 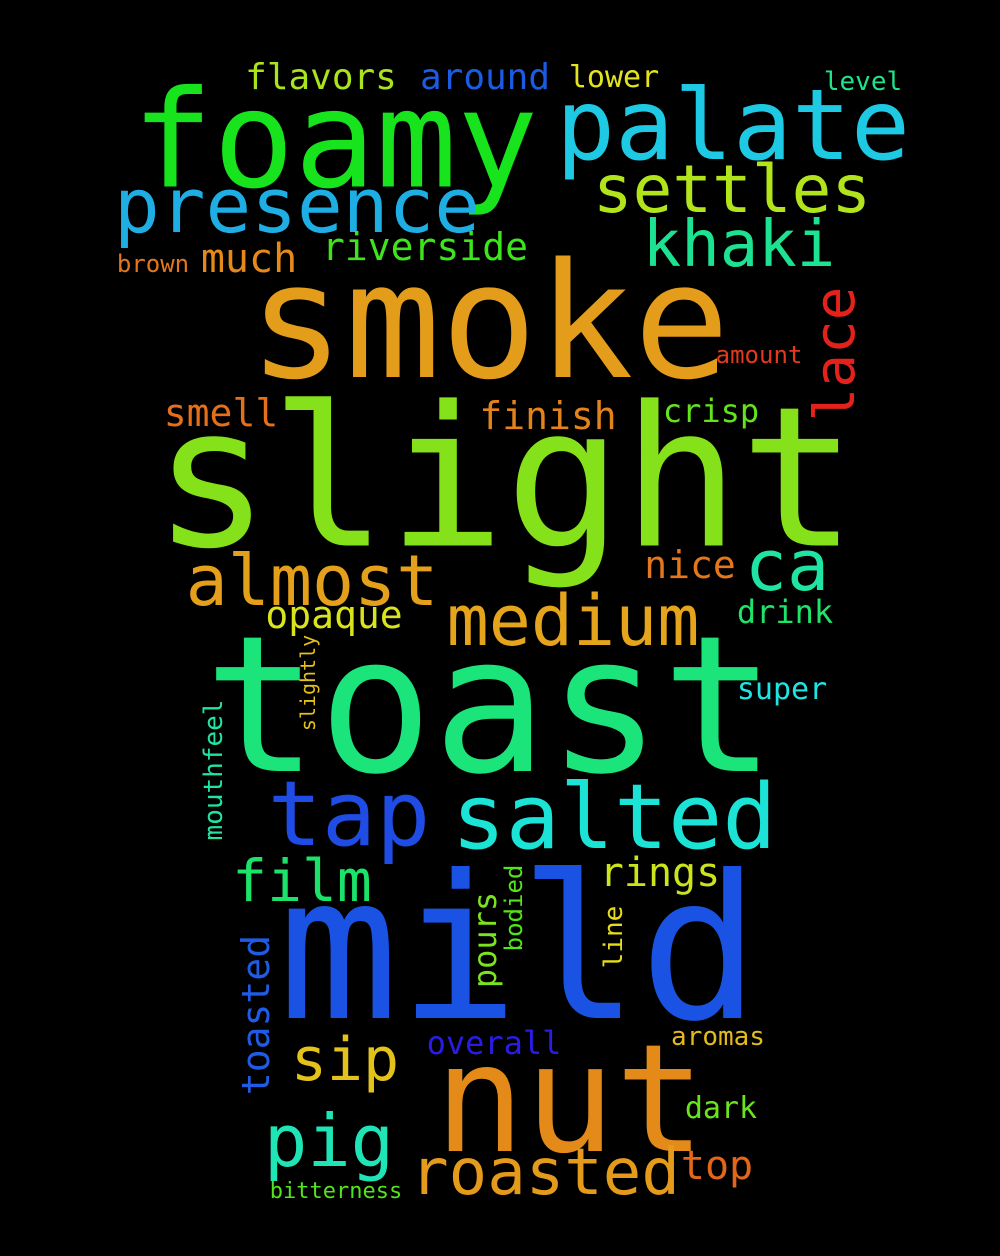 What do you see at coordinates (785, 612) in the screenshot?
I see `word-drink: drink` at bounding box center [785, 612].